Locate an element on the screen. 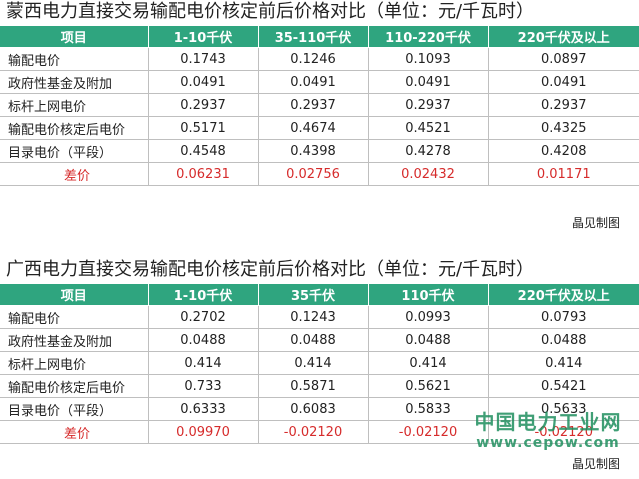 The height and width of the screenshot is (479, 639). table-row: 目录电价（平段） 0.6333 0.6083 0.5833 0.5633 is located at coordinates (319, 409).